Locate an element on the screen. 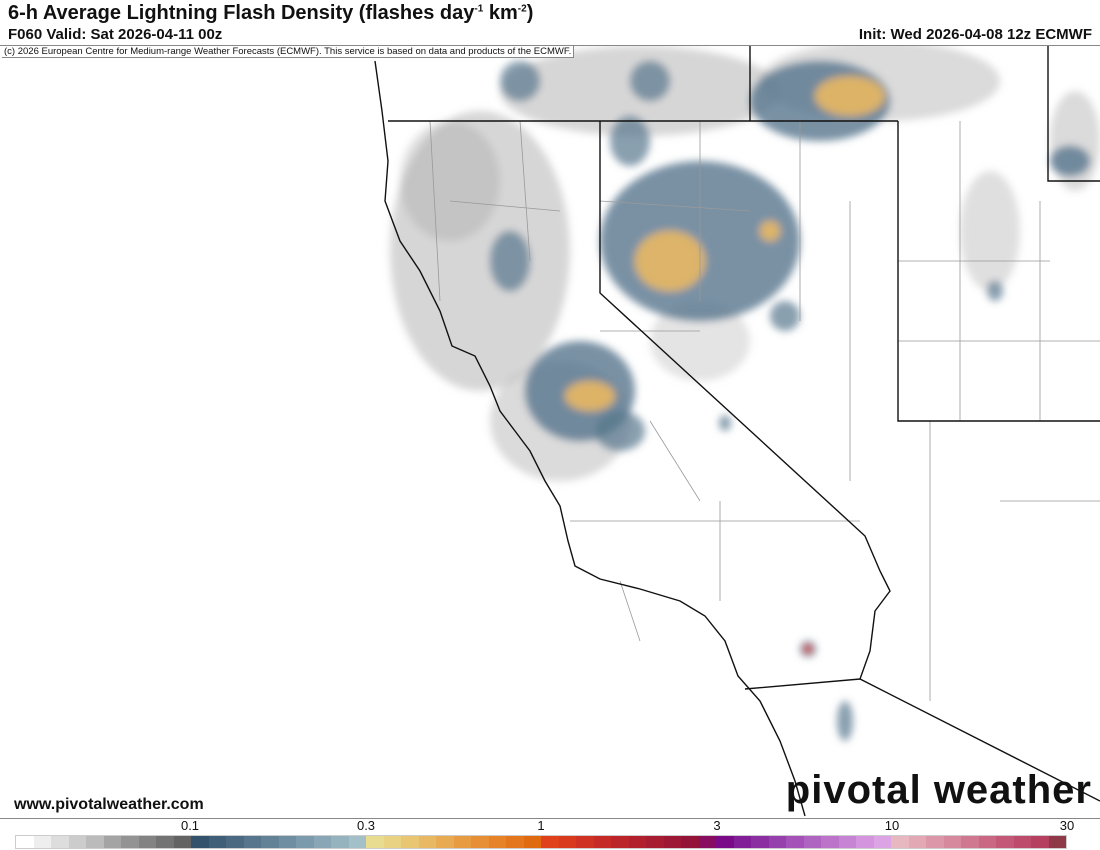  colorbar-tick: 30 is located at coordinates (1067, 825).